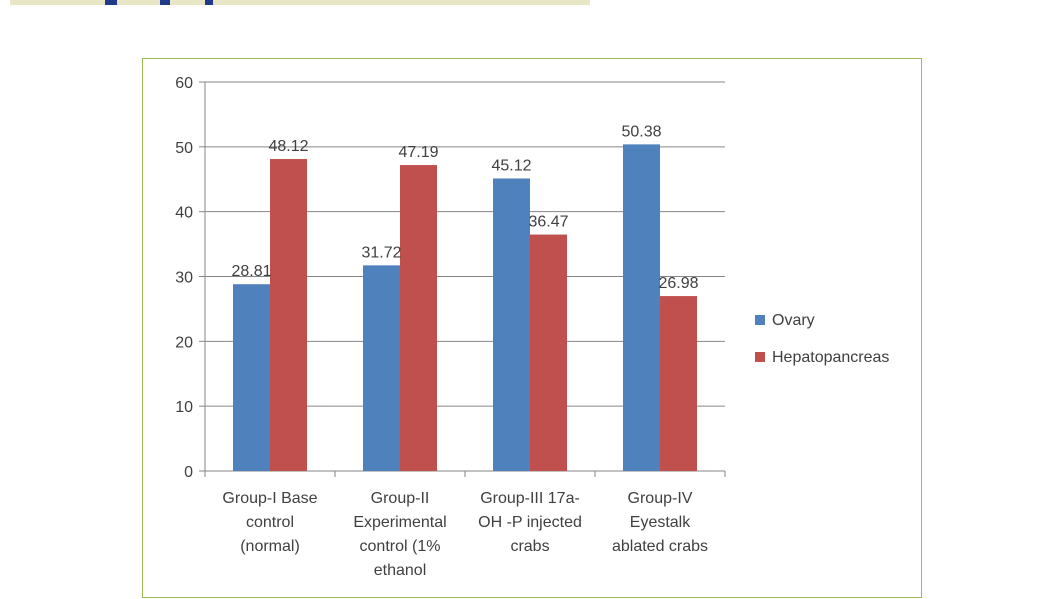 The image size is (1038, 599). Describe the element at coordinates (760, 320) in the screenshot. I see `legend-swatch-ovary` at that location.